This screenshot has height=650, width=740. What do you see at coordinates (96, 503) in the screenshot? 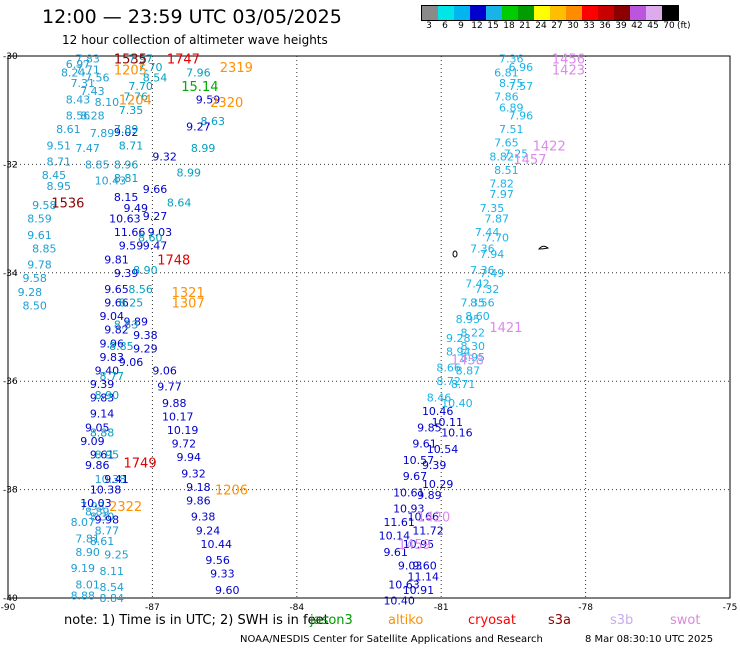
I see `wave-height-value: 10.03` at bounding box center [96, 503].